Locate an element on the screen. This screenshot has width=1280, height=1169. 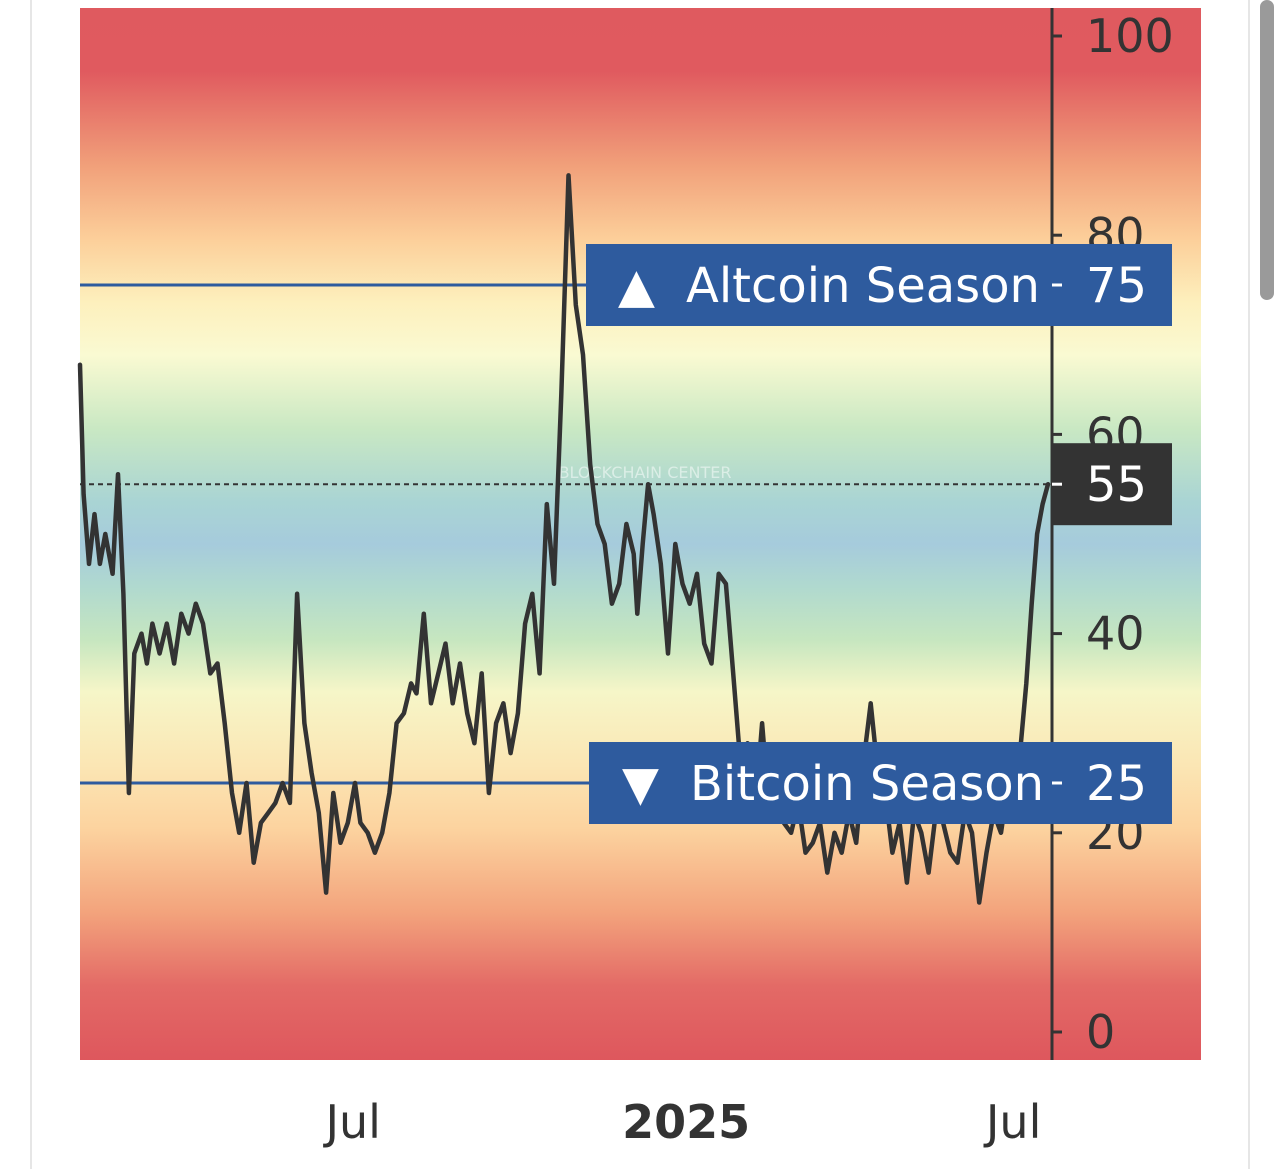
down-triangle-icon: ▼ is located at coordinates (640, 784).